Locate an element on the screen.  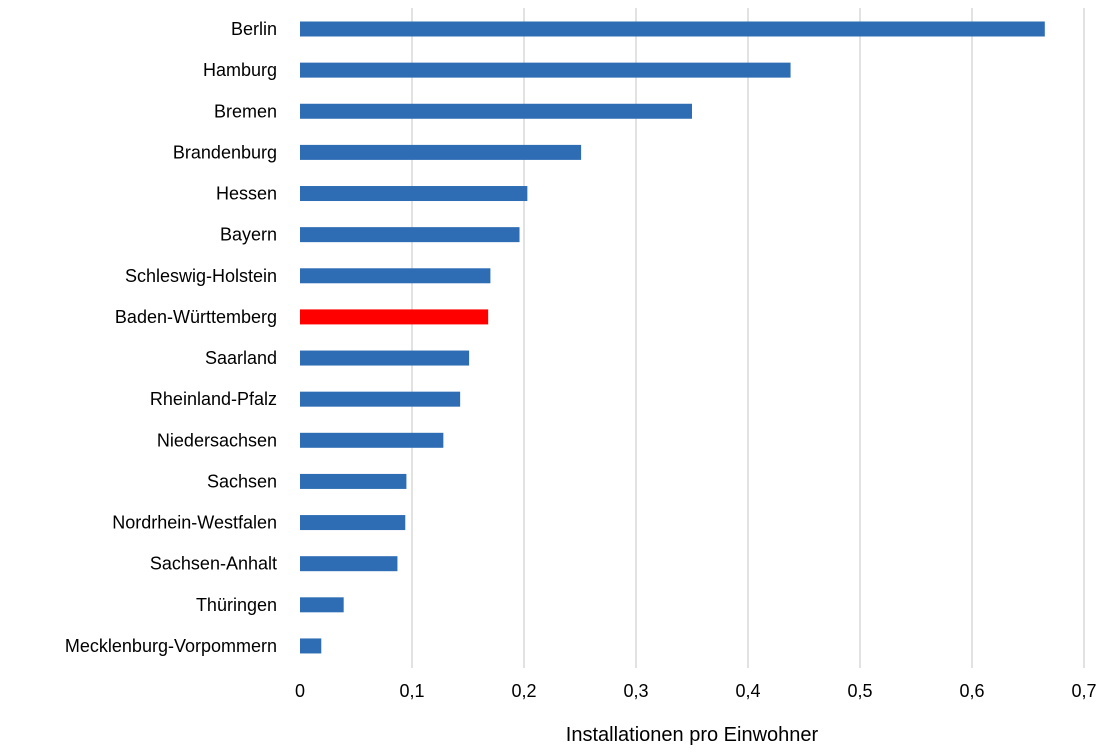
bar-bremen is located at coordinates (496, 111).